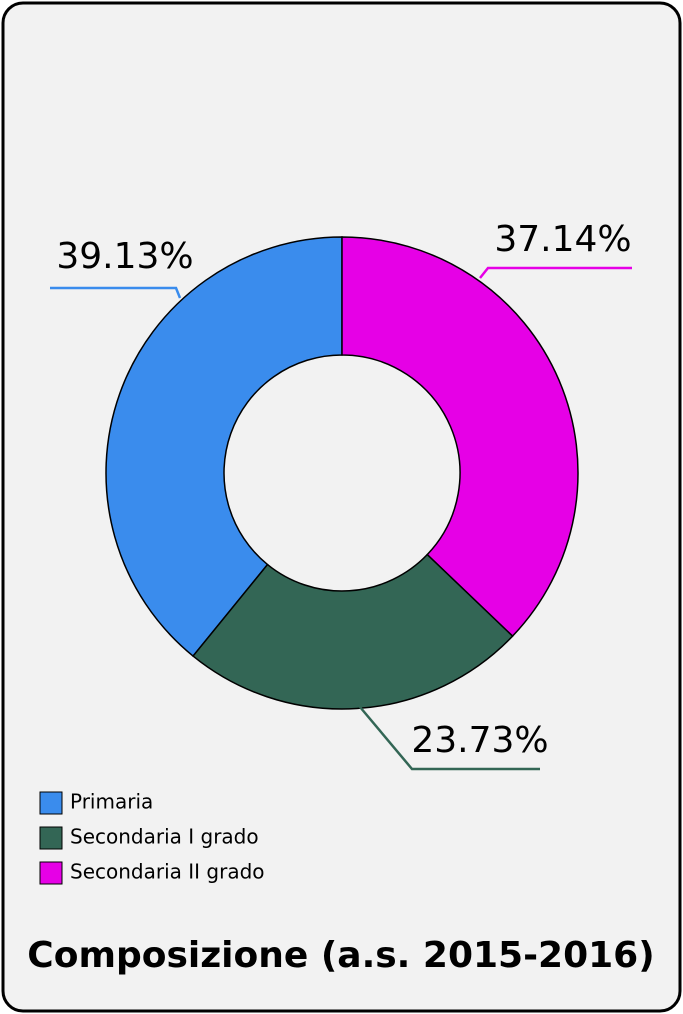 The image size is (683, 1014). What do you see at coordinates (562, 239) in the screenshot?
I see `data-label: 37.14%` at bounding box center [562, 239].